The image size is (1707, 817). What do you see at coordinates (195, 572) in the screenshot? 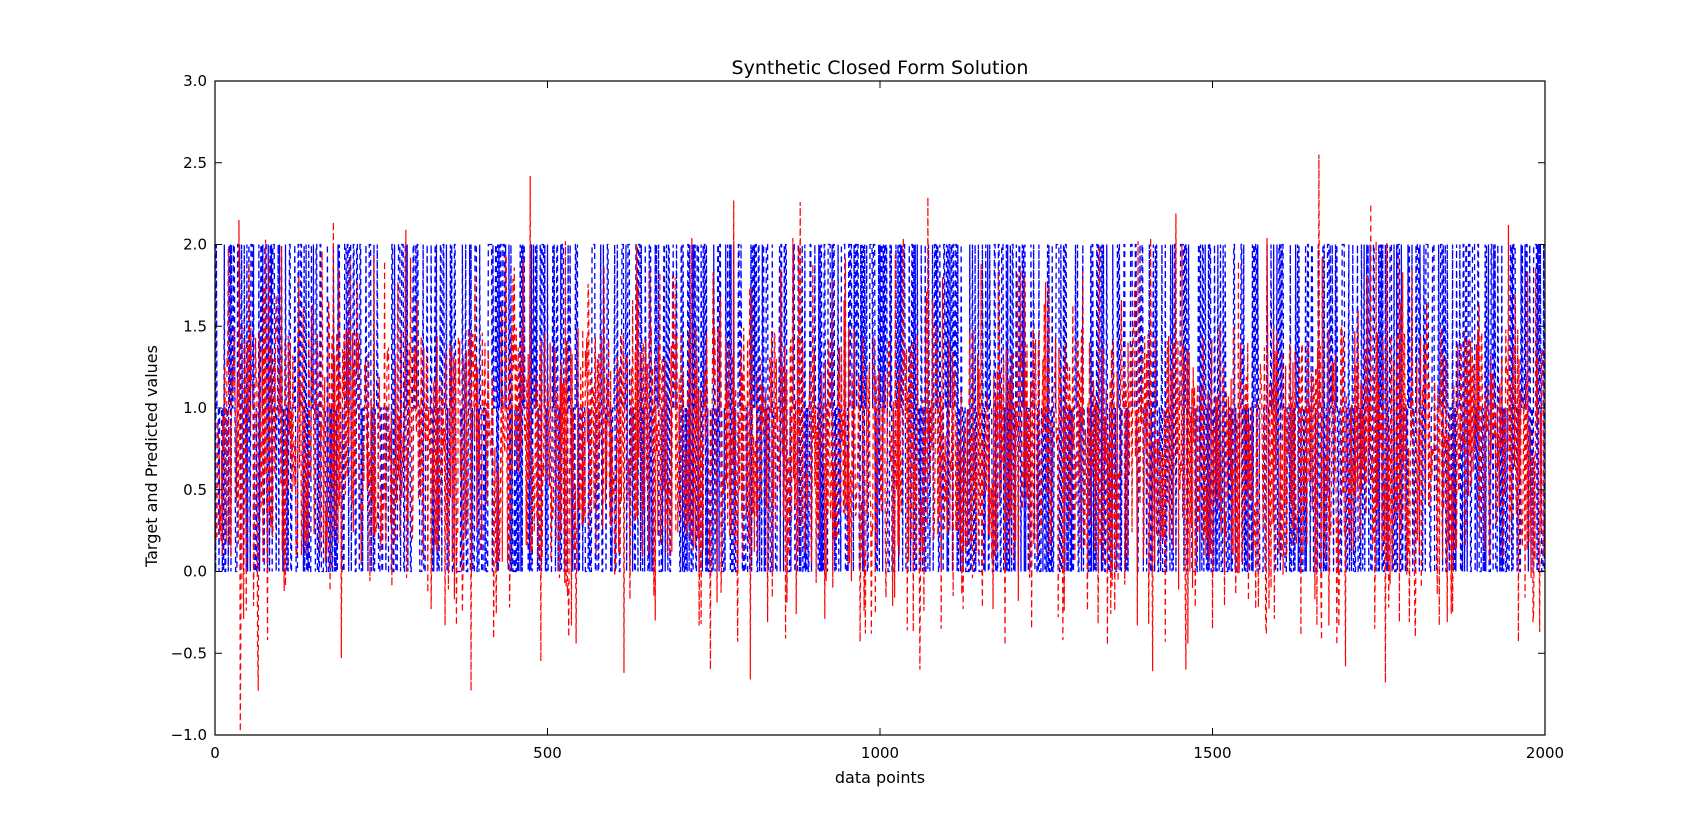
I see `y-tick-label: 0.0` at bounding box center [195, 572].